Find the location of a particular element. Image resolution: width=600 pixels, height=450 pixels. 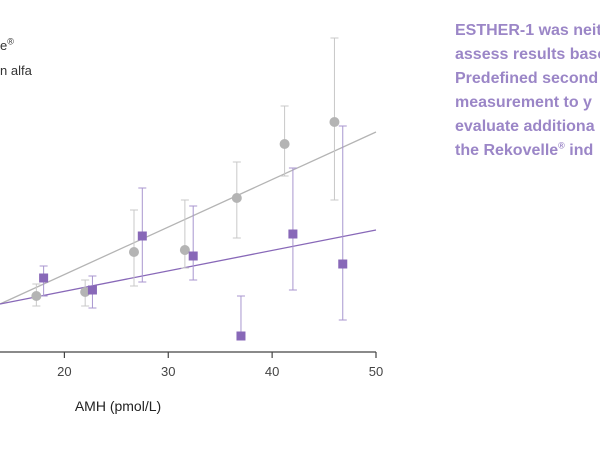

x-axis: 20 30 40 50 is located at coordinates (191, 365).